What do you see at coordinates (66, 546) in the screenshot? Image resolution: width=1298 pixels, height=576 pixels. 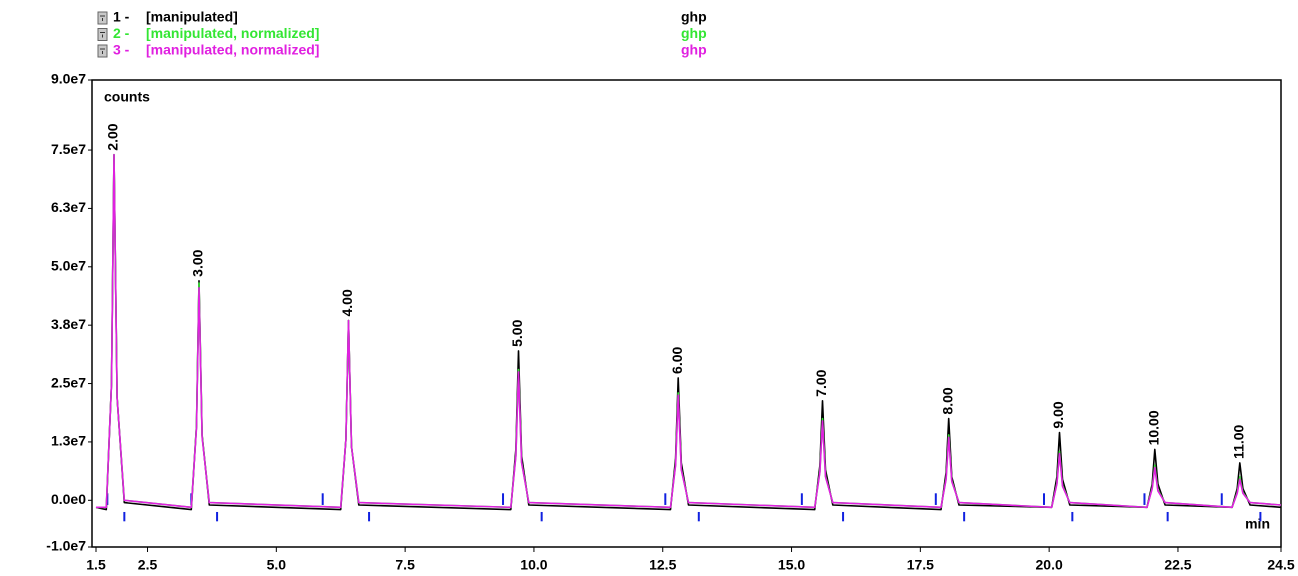 I see `y-tick-label: -1.0e7` at bounding box center [66, 546].